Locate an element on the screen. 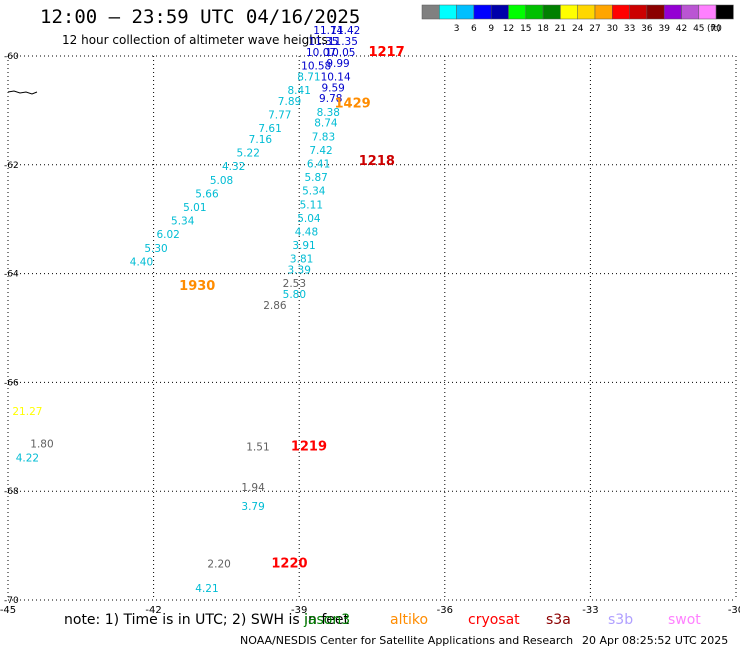 The width and height of the screenshot is (740, 650). wave-height-label: 5.34 is located at coordinates (314, 192).